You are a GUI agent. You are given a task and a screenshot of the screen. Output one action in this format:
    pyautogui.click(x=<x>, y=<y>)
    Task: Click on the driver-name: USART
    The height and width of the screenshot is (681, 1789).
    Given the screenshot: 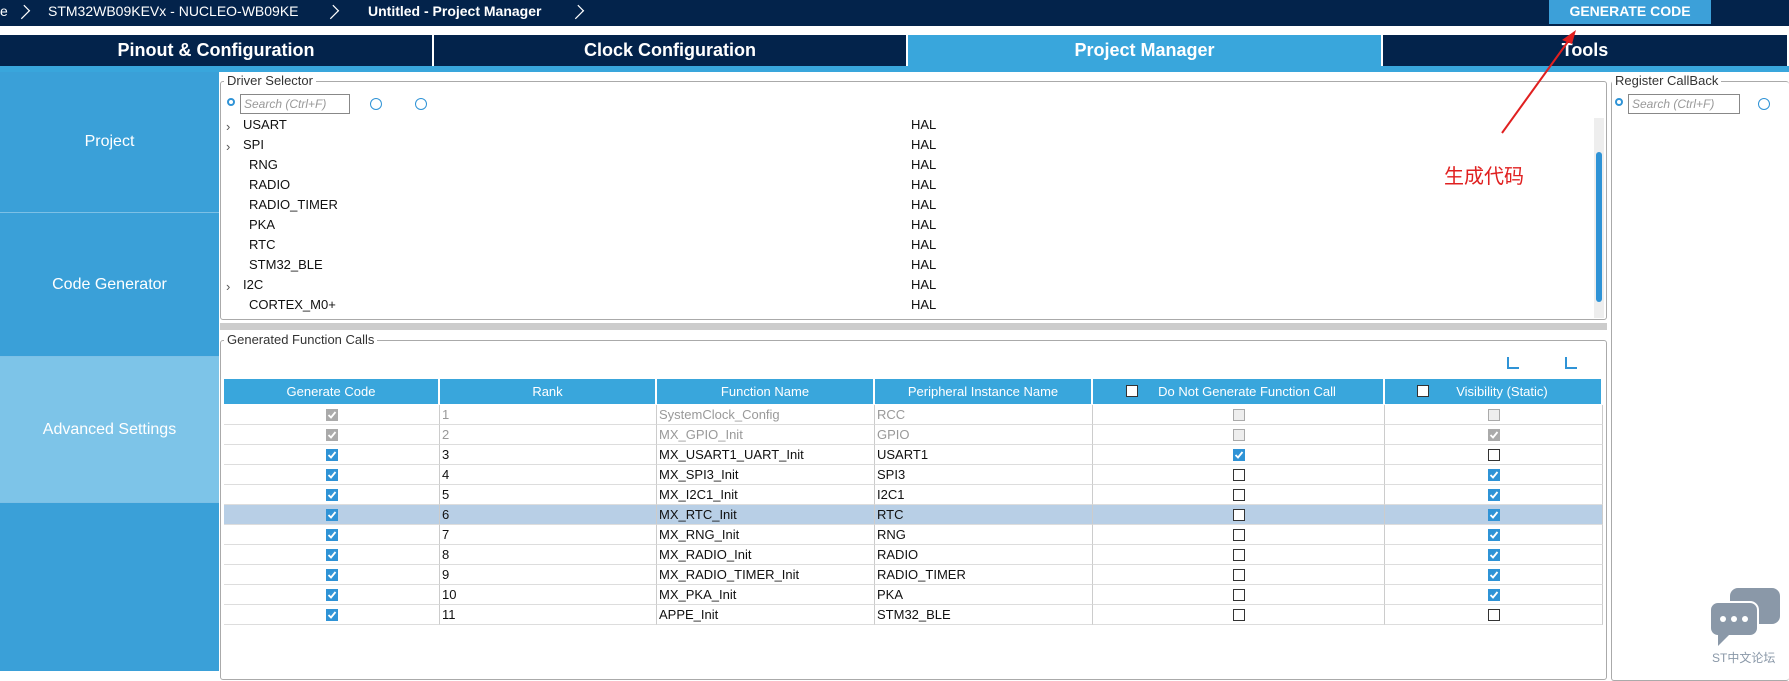 What is the action you would take?
    pyautogui.click(x=265, y=124)
    